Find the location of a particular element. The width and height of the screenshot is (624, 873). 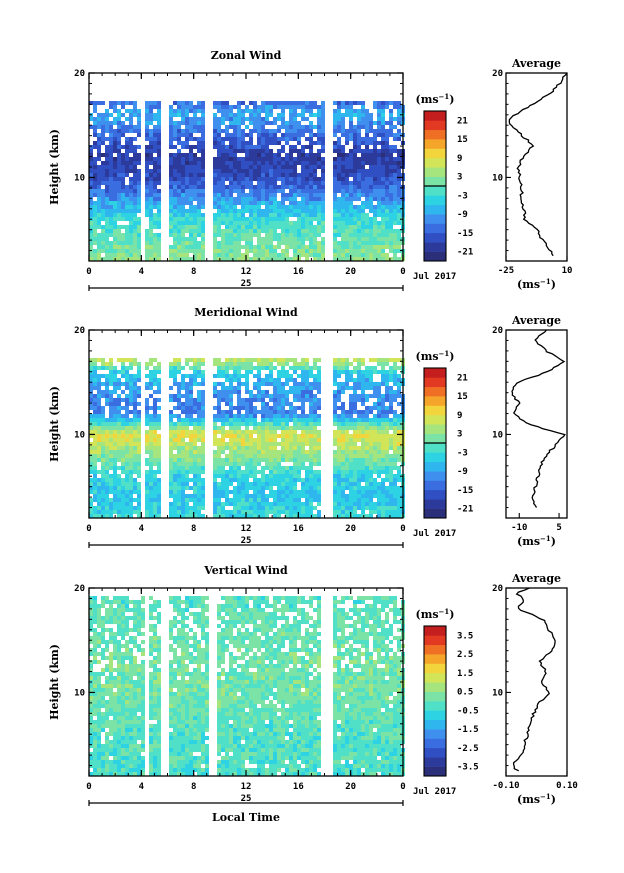

colorbar-bin is located at coordinates (435, 228).